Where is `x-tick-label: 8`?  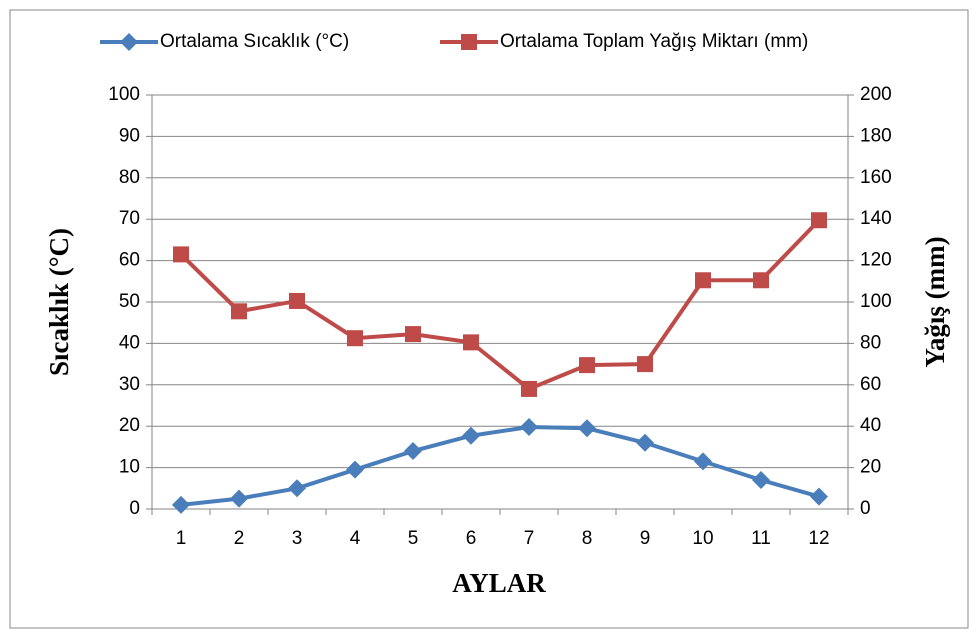
x-tick-label: 8 is located at coordinates (587, 538).